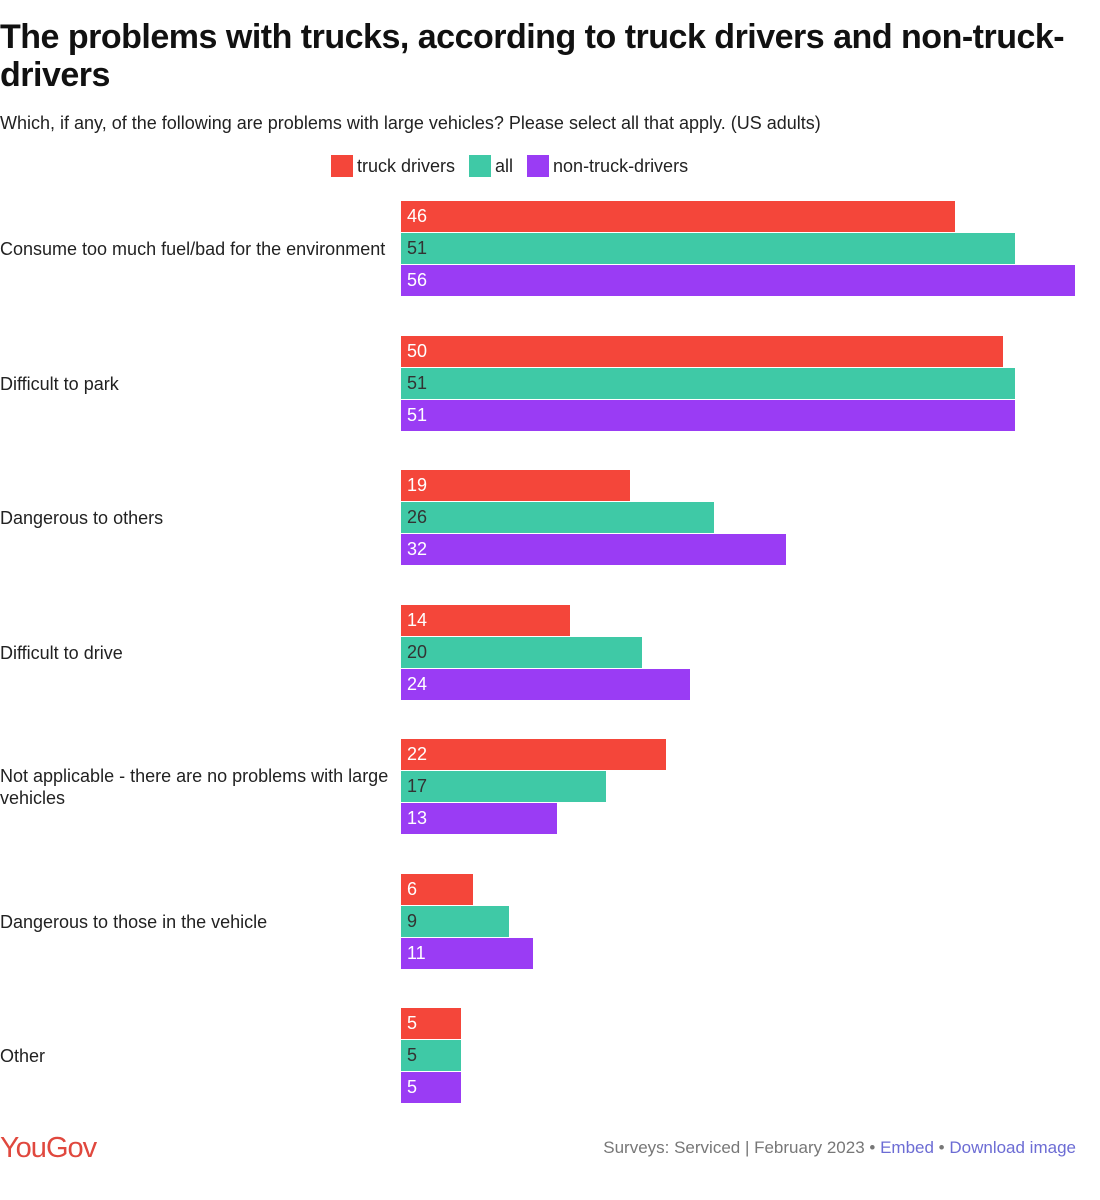  I want to click on download-image-link: Download image, so click(1012, 1147).